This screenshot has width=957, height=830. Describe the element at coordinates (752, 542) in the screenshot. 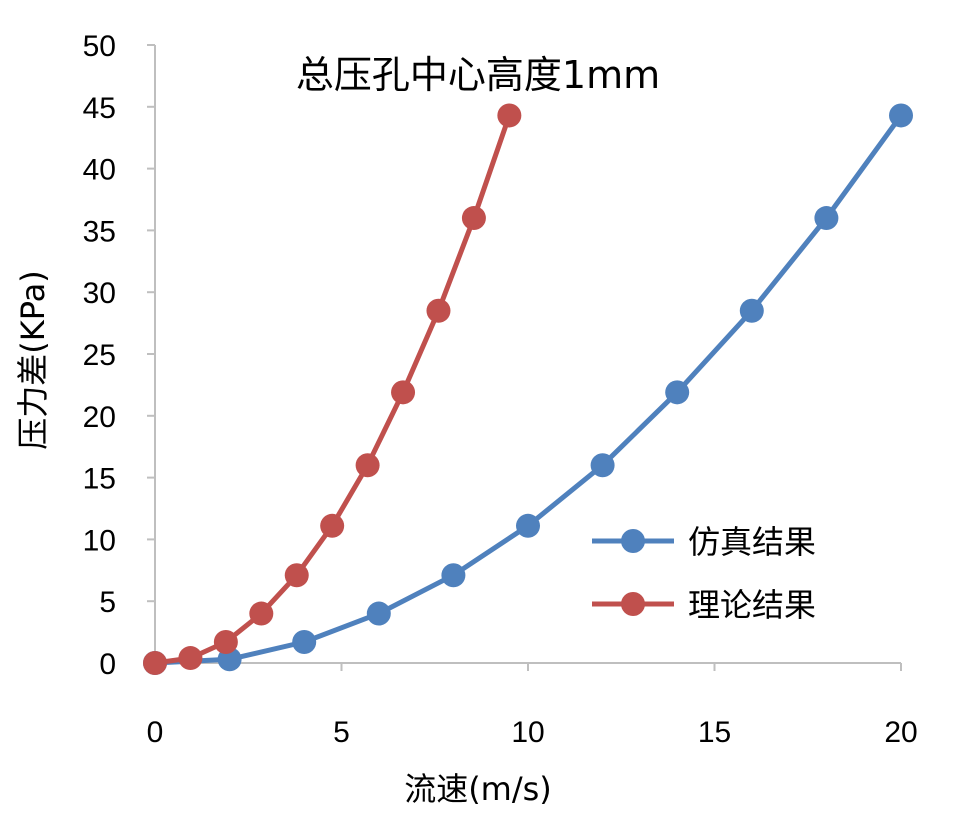

I see `legend-label: 仿真结果` at that location.